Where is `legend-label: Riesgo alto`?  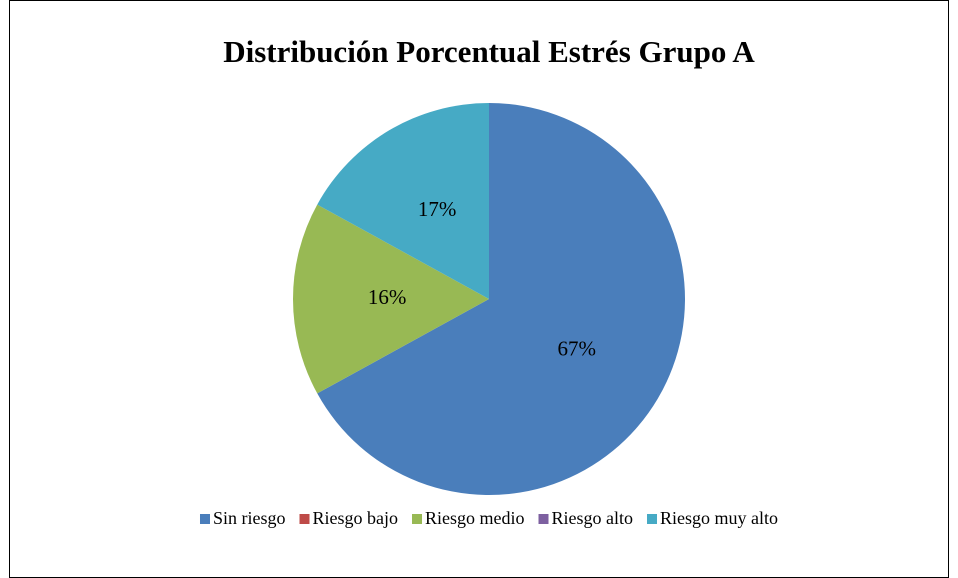
legend-label: Riesgo alto is located at coordinates (593, 518).